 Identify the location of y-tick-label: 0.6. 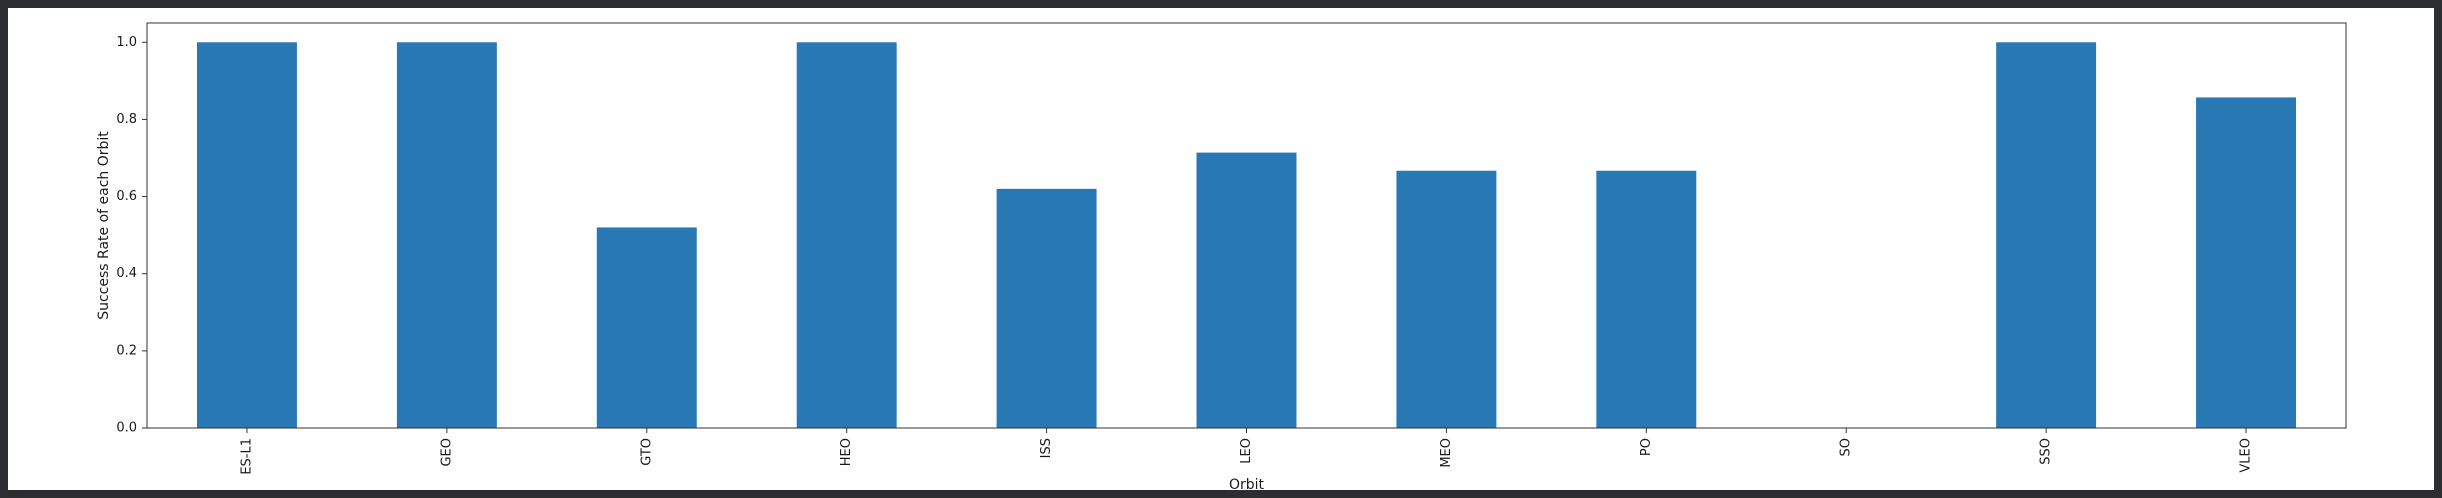
(126, 196).